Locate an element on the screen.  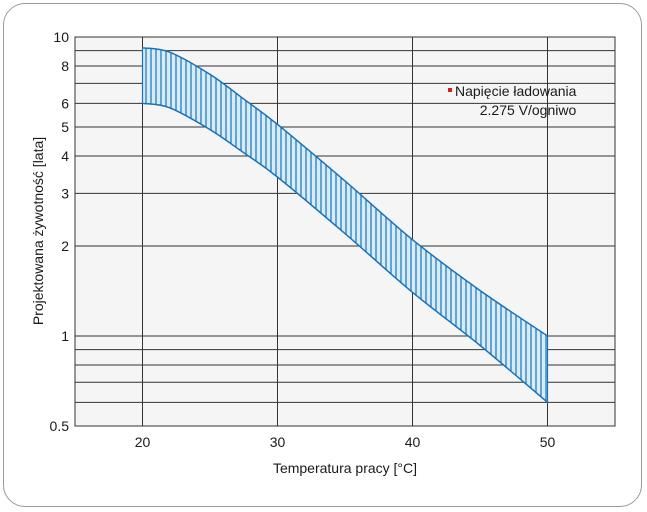
y-tick-label: 1 is located at coordinates (65, 336).